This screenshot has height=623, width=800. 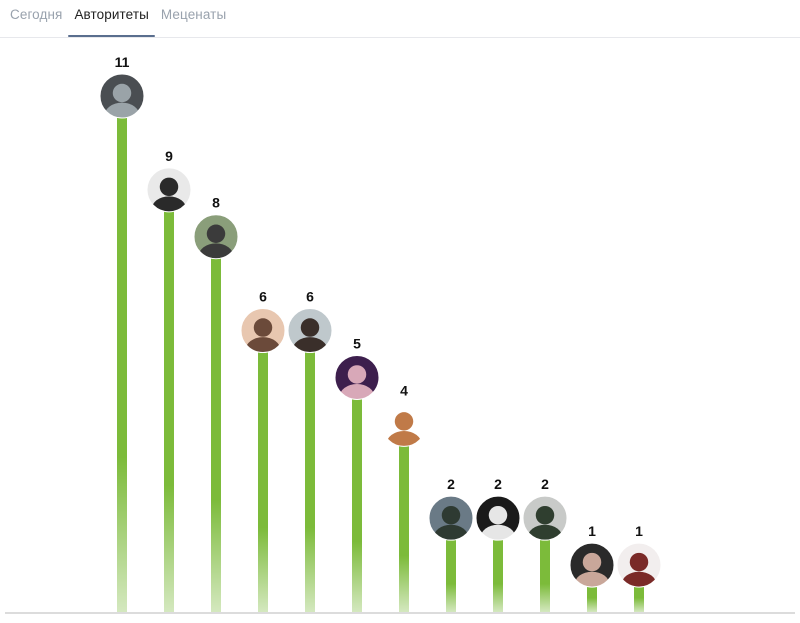 What do you see at coordinates (122, 62) in the screenshot?
I see `bar-value-label: 11` at bounding box center [122, 62].